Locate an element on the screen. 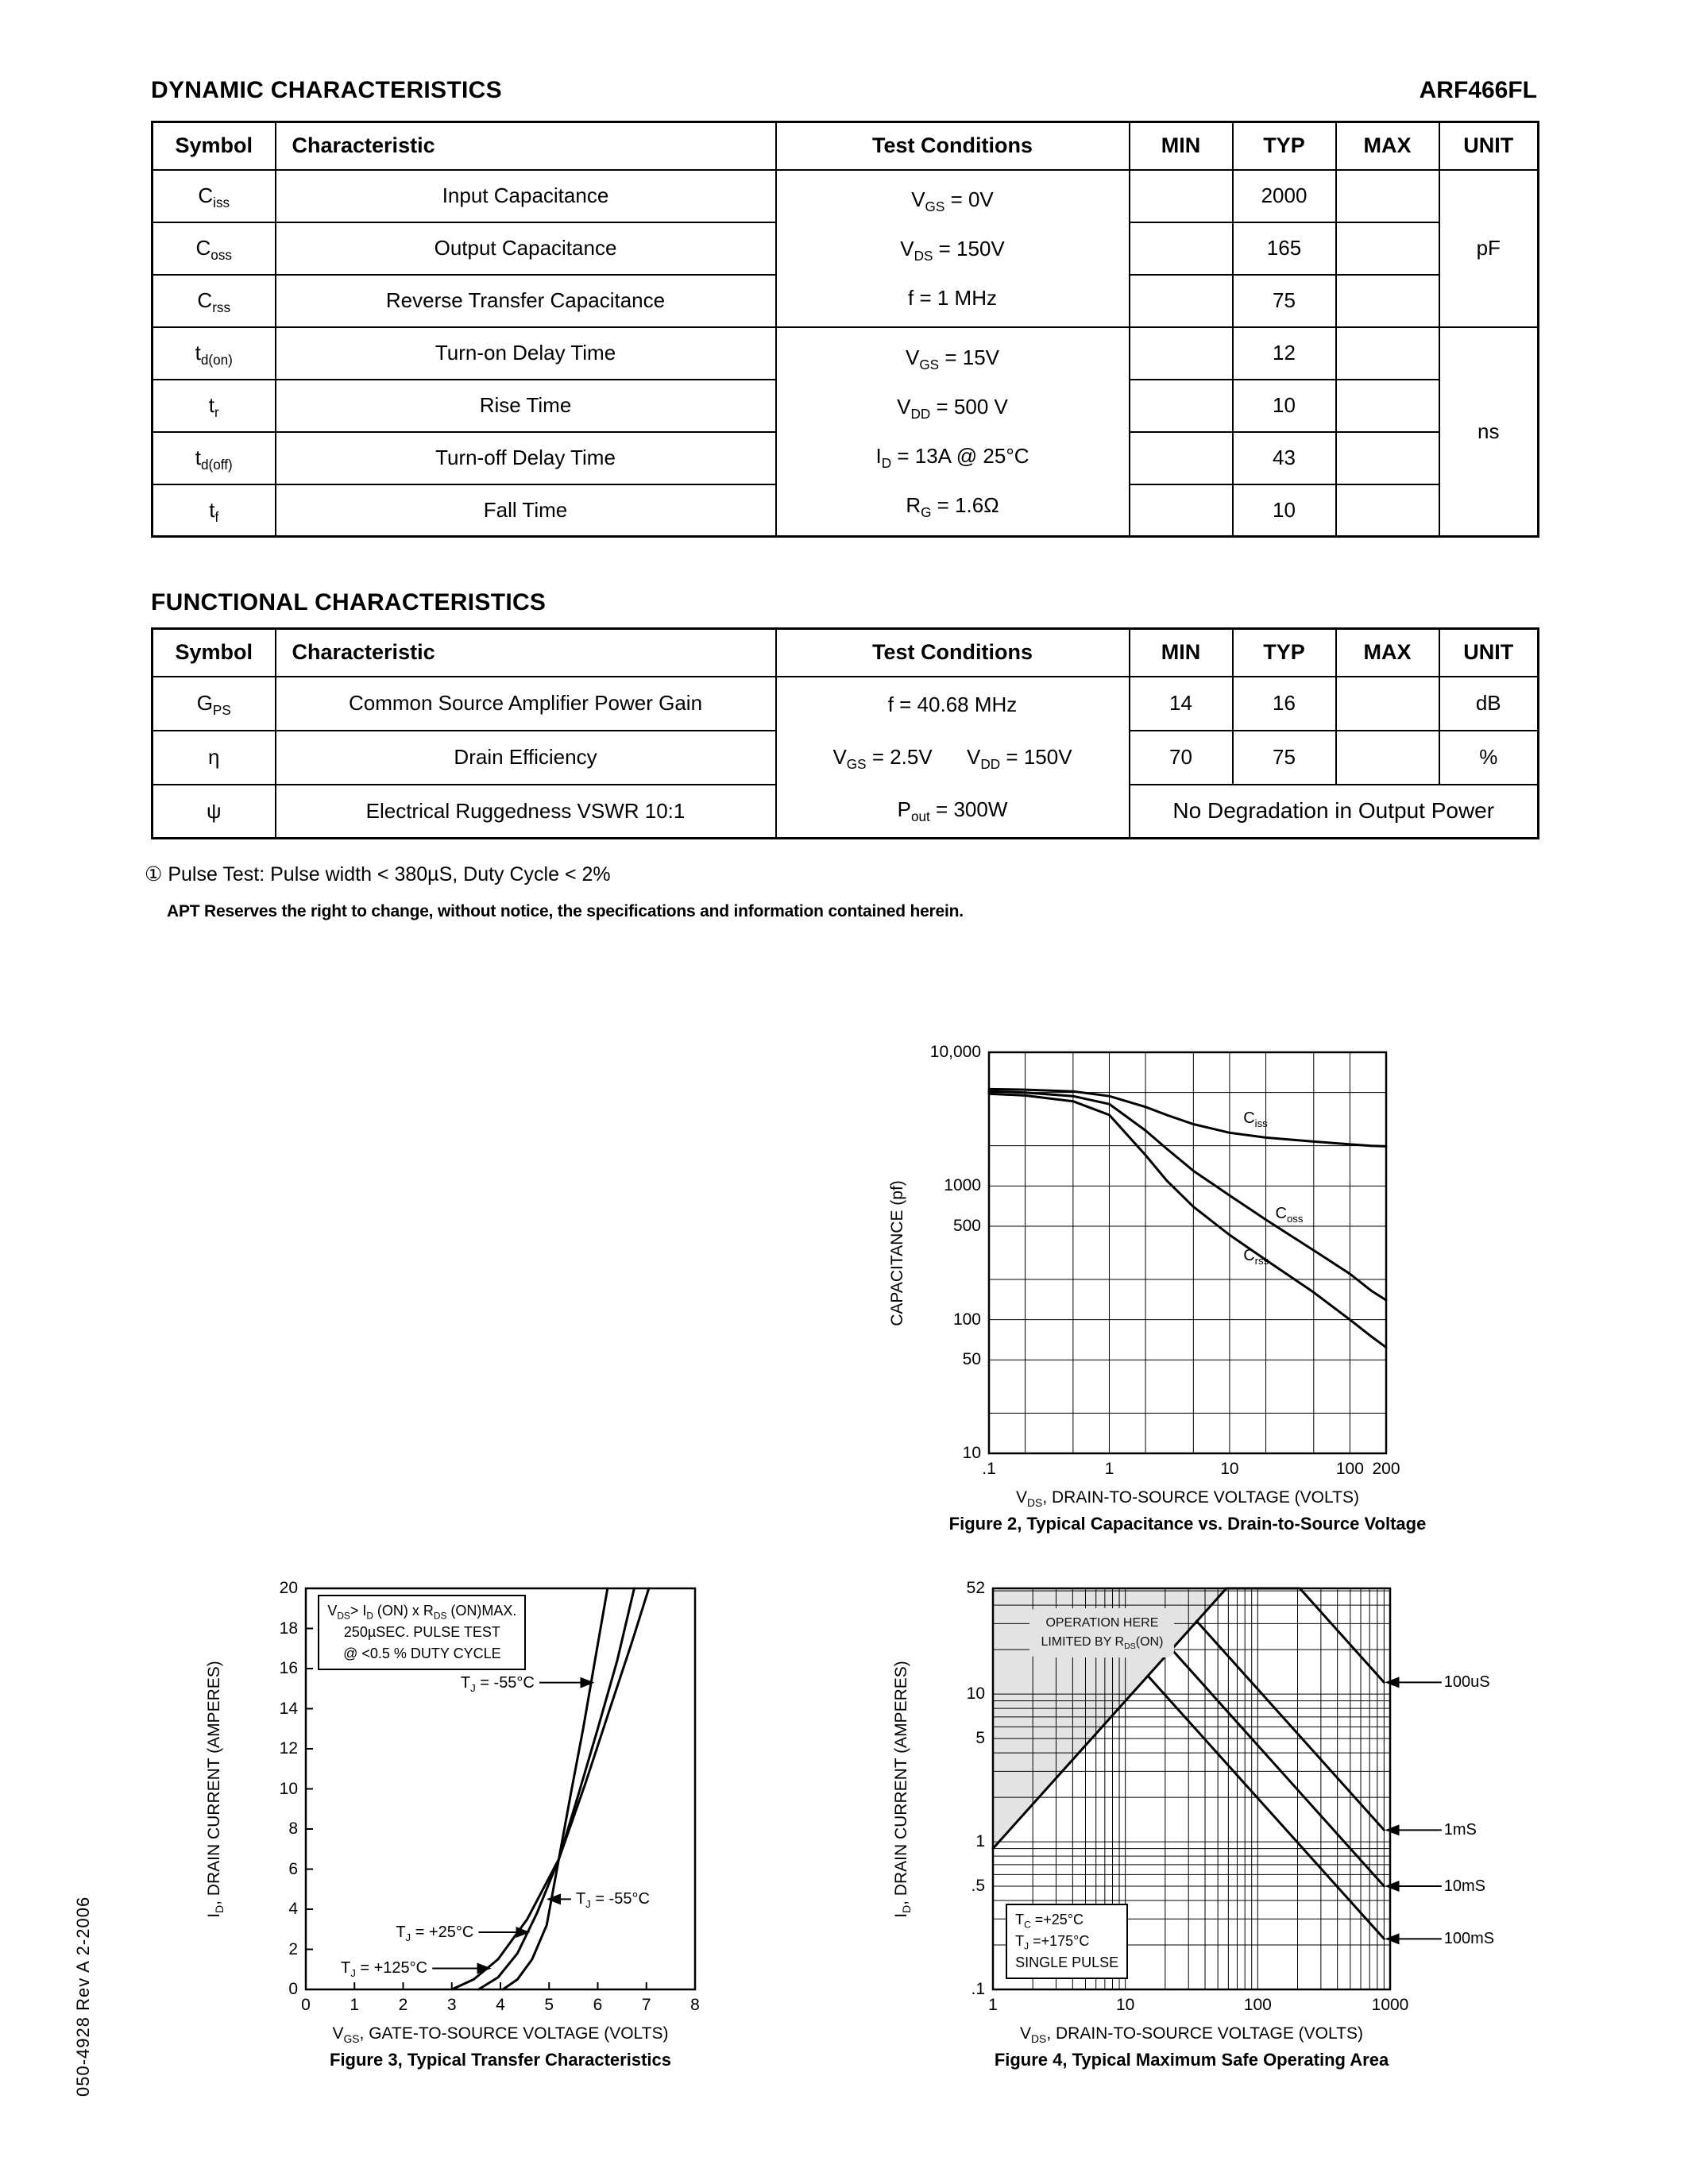 The height and width of the screenshot is (2184, 1688). y-tick-label: 8 is located at coordinates (293, 1829).